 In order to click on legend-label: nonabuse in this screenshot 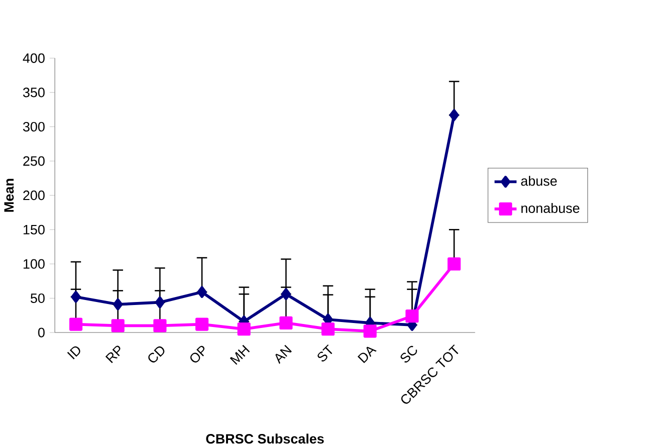, I will do `click(550, 208)`.